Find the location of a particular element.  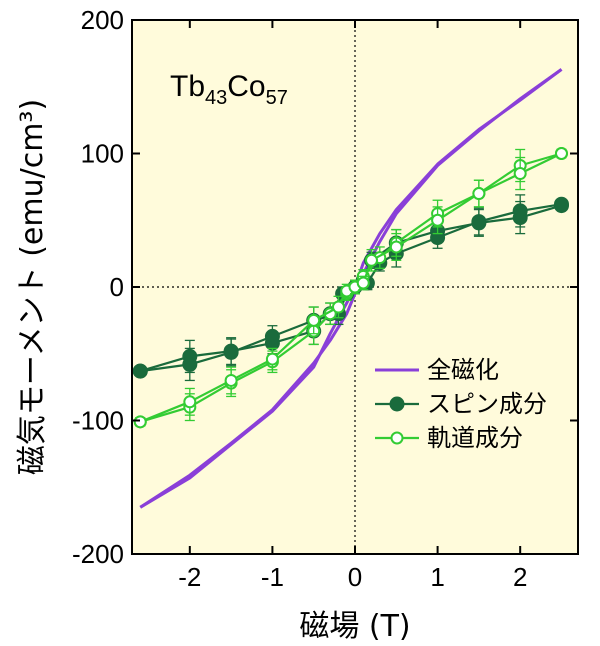

y-tick-label: 200 is located at coordinates (102, 20).